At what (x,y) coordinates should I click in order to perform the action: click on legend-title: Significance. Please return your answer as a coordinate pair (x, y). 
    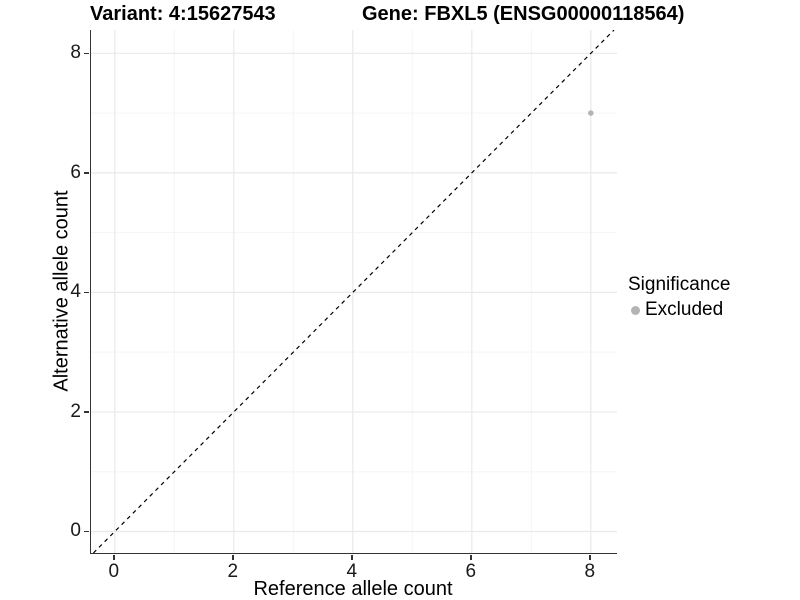
    Looking at the image, I should click on (679, 284).